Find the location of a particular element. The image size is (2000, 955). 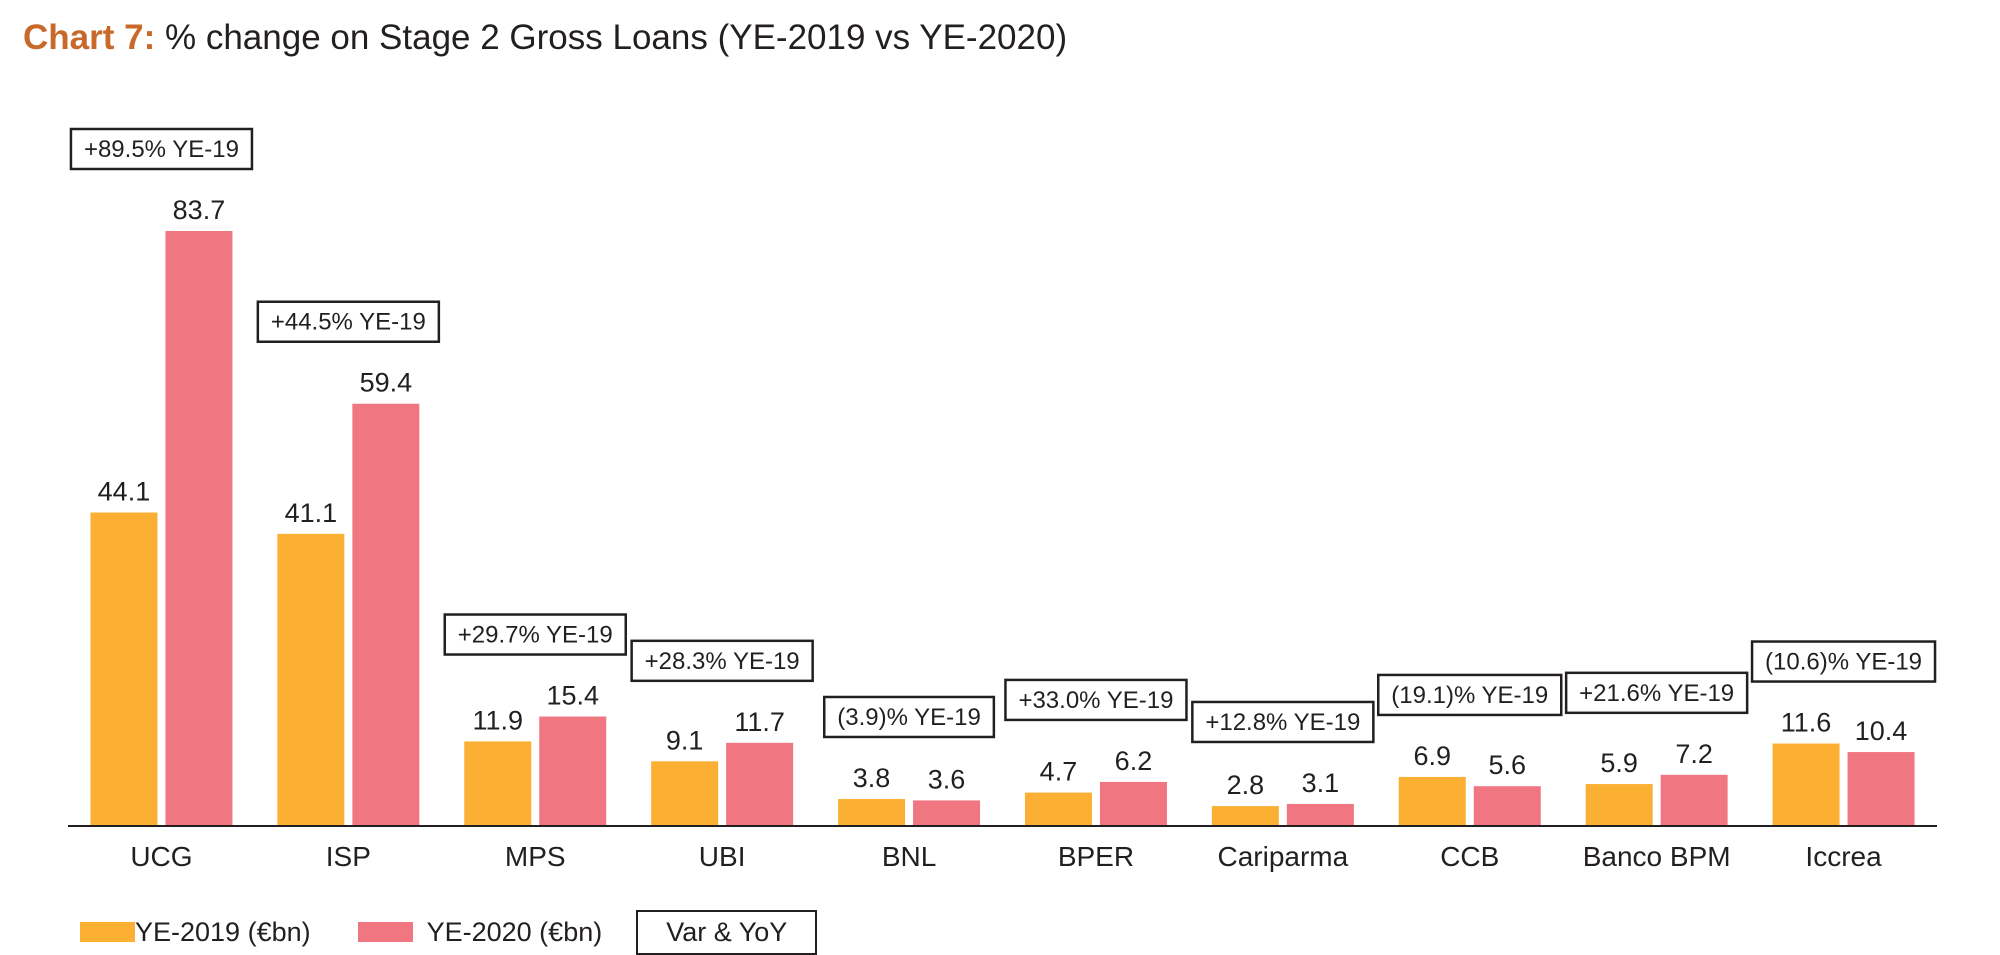

value-label-ye2019: 9.1 is located at coordinates (685, 740).